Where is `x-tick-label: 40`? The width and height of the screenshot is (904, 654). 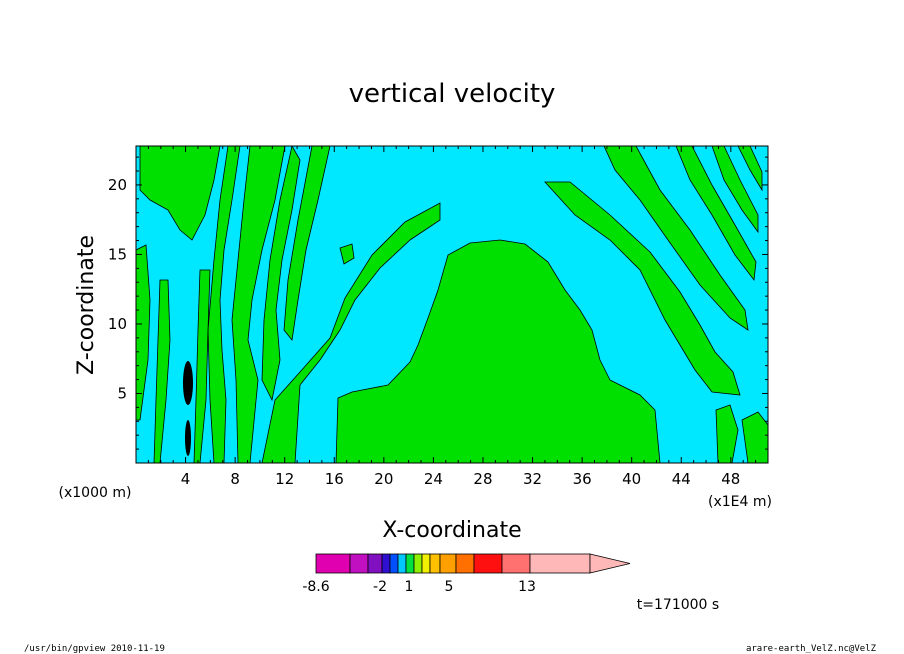 x-tick-label: 40 is located at coordinates (631, 479).